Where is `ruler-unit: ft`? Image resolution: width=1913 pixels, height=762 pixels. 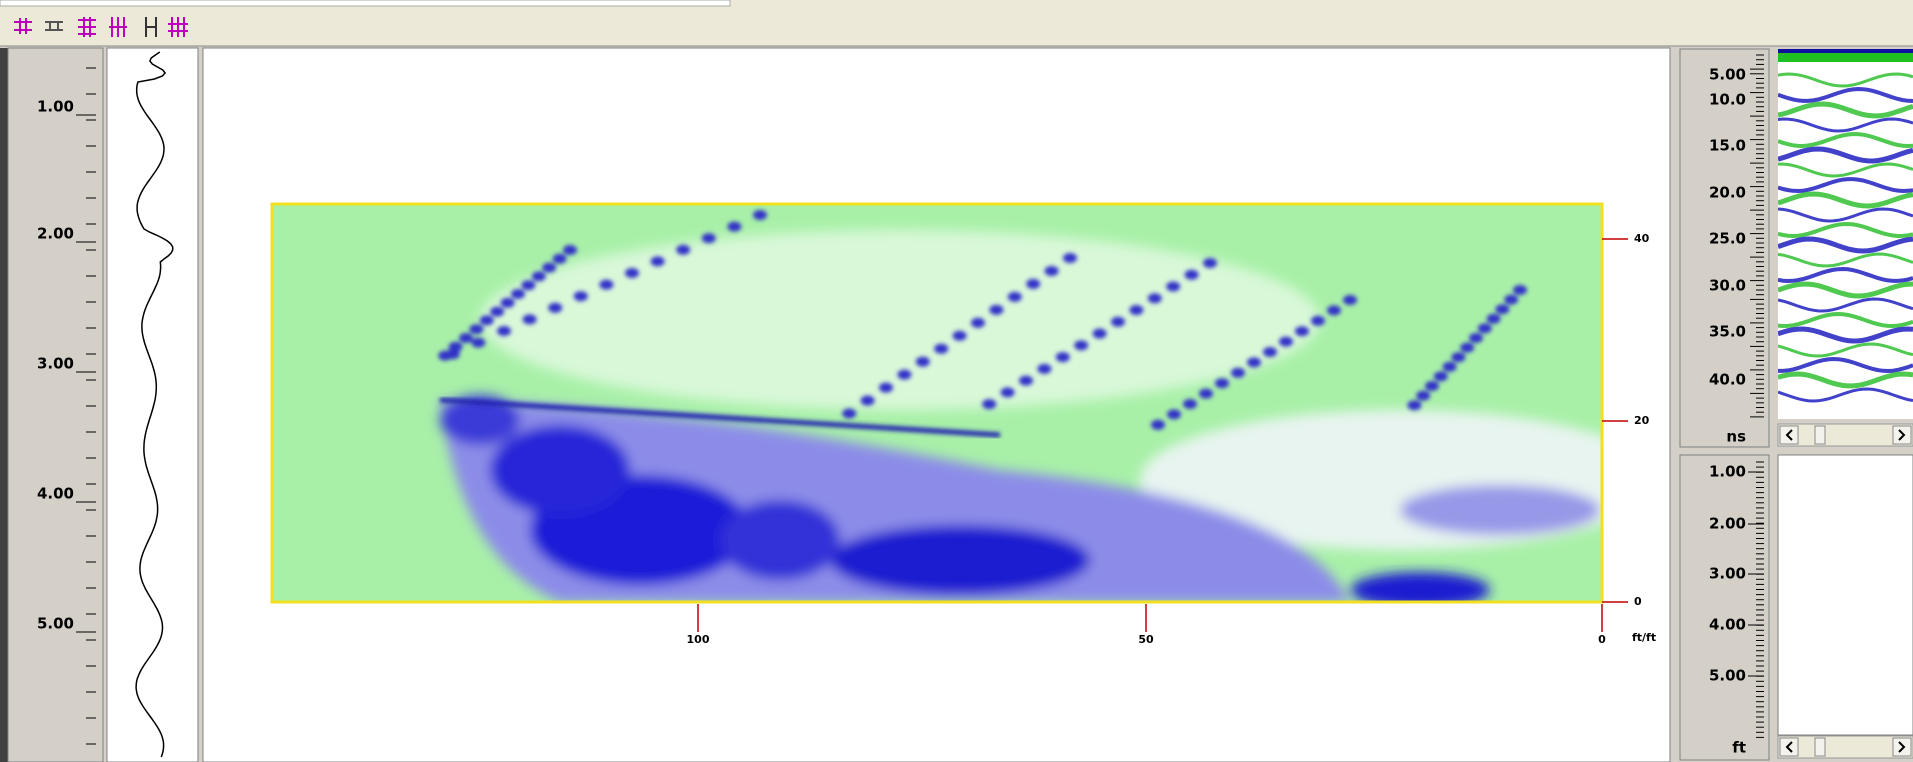 ruler-unit: ft is located at coordinates (1739, 748).